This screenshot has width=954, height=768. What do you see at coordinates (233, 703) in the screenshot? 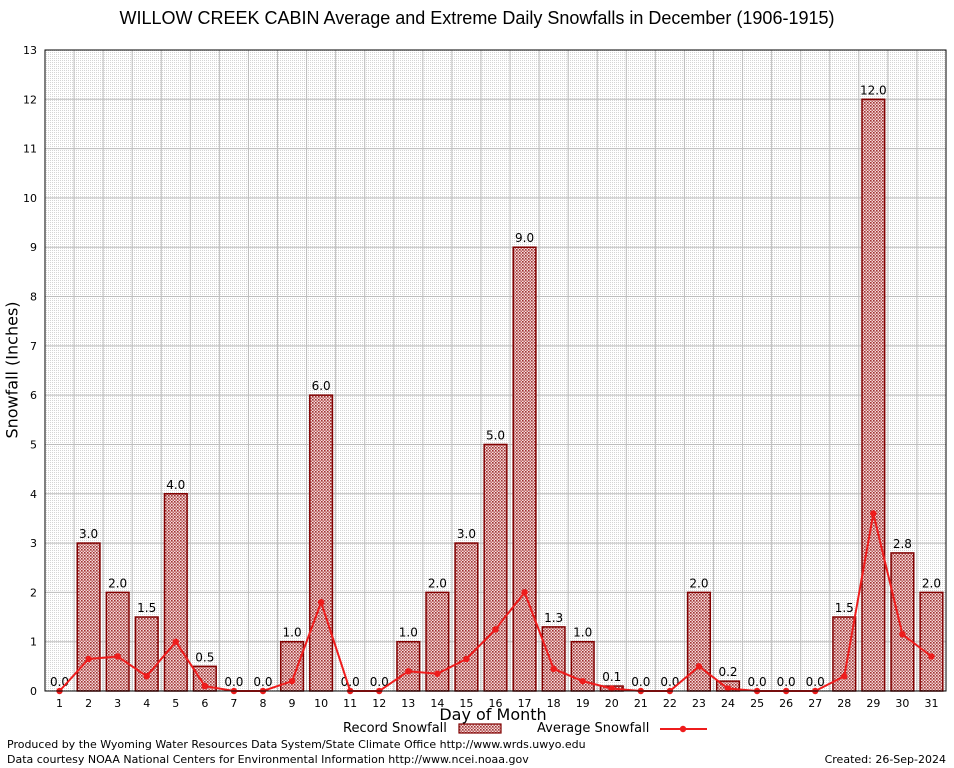
I see `x-tick-label: 7` at bounding box center [233, 703].